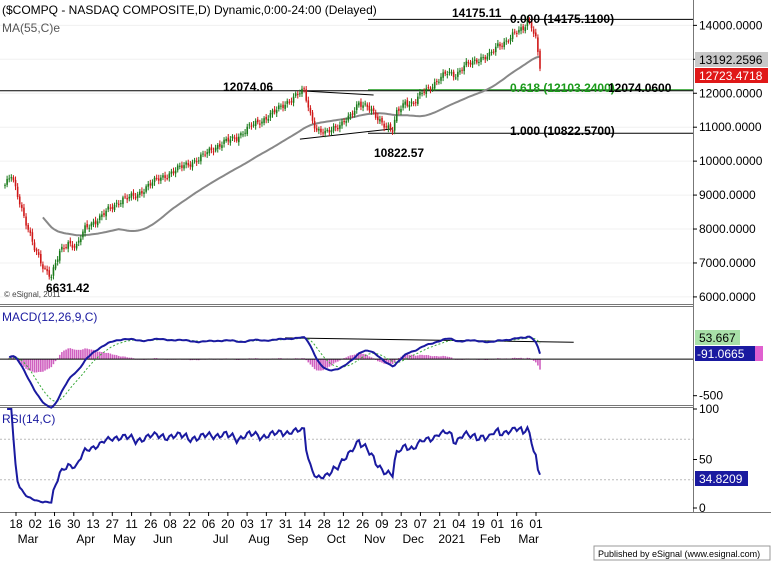 The image size is (771, 561). Describe the element at coordinates (170, 524) in the screenshot. I see `x-tick-label: 08` at that location.